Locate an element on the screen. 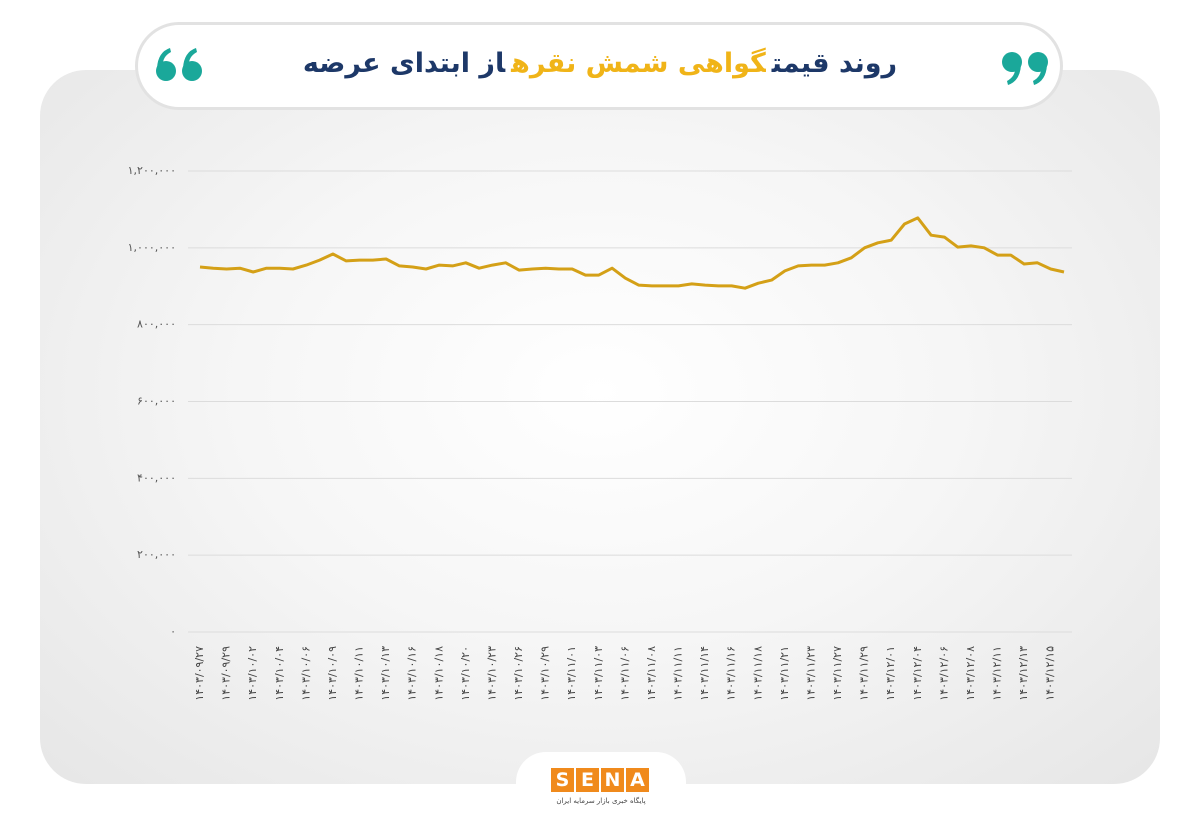 This screenshot has width=1200, height=831. x-tick-label: ۱۴۰۳/۰۹/۲۹ is located at coordinates (226, 673).